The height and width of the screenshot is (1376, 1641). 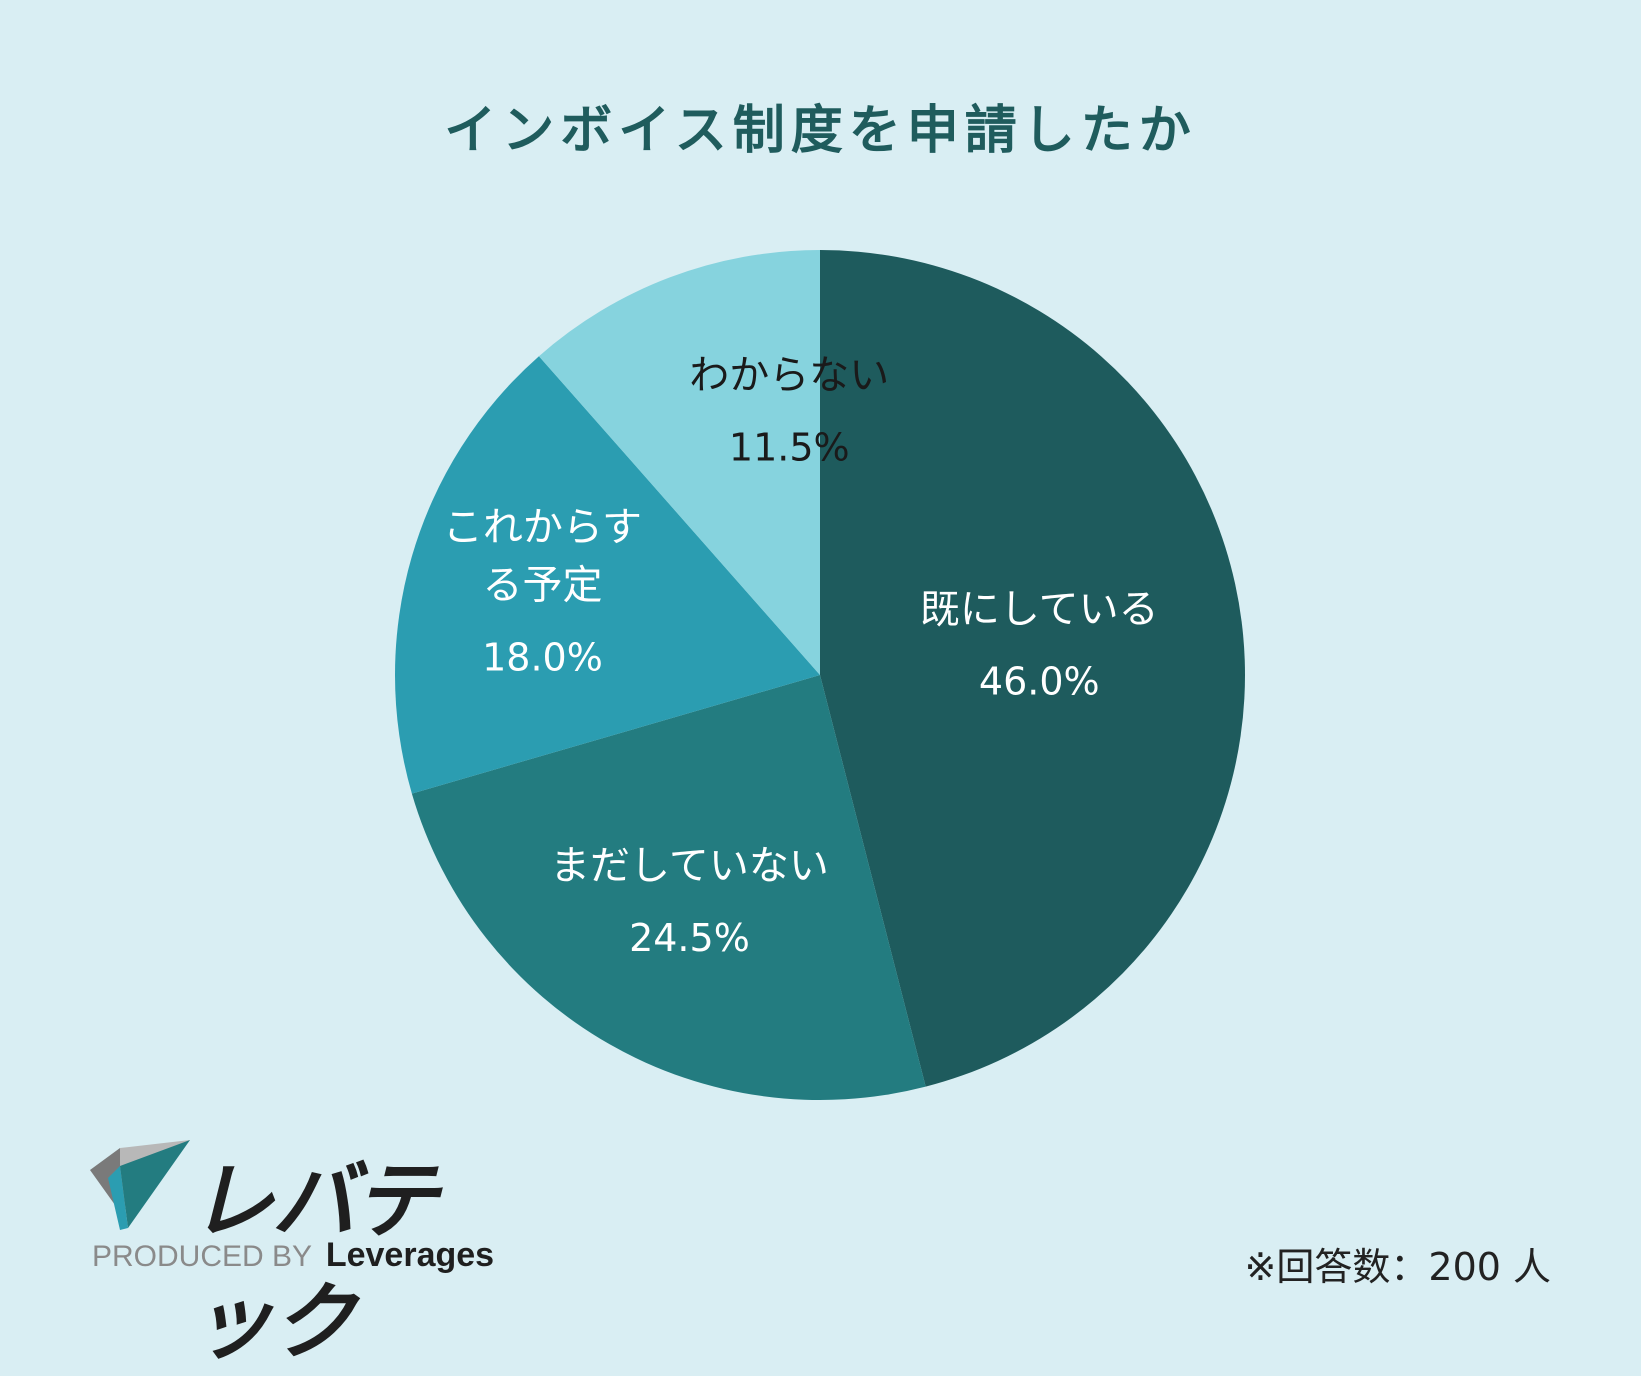 What do you see at coordinates (542, 657) in the screenshot?
I see `slice-value-label: 18.0%` at bounding box center [542, 657].